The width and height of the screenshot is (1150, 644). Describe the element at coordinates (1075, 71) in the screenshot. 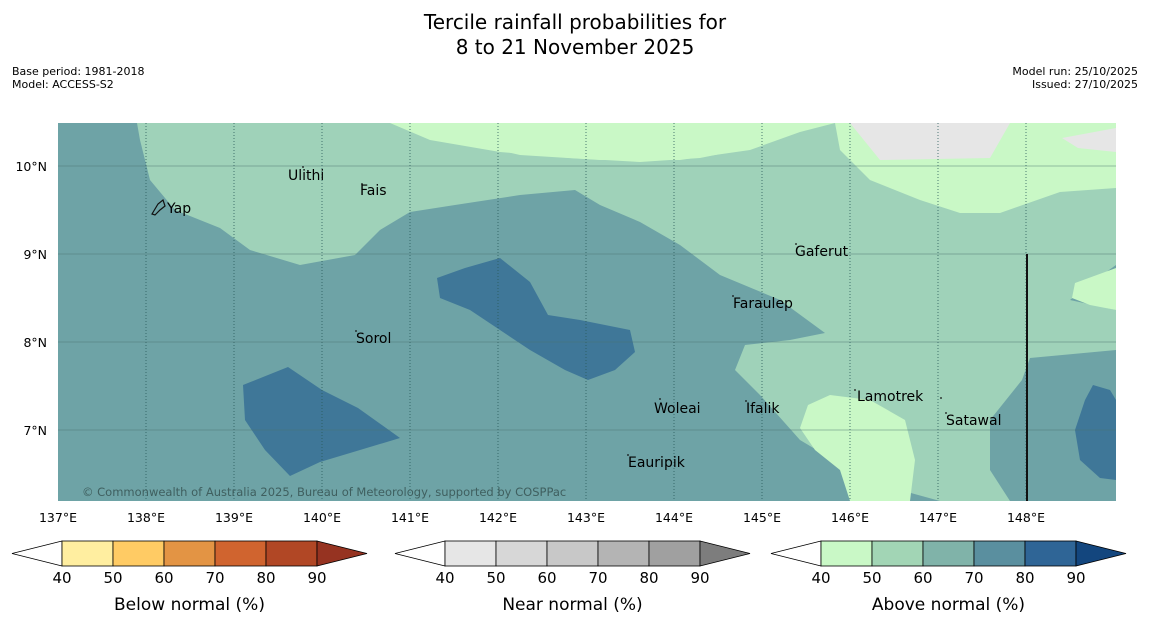

I see `model-run: Model run: 25/10/2025` at that location.